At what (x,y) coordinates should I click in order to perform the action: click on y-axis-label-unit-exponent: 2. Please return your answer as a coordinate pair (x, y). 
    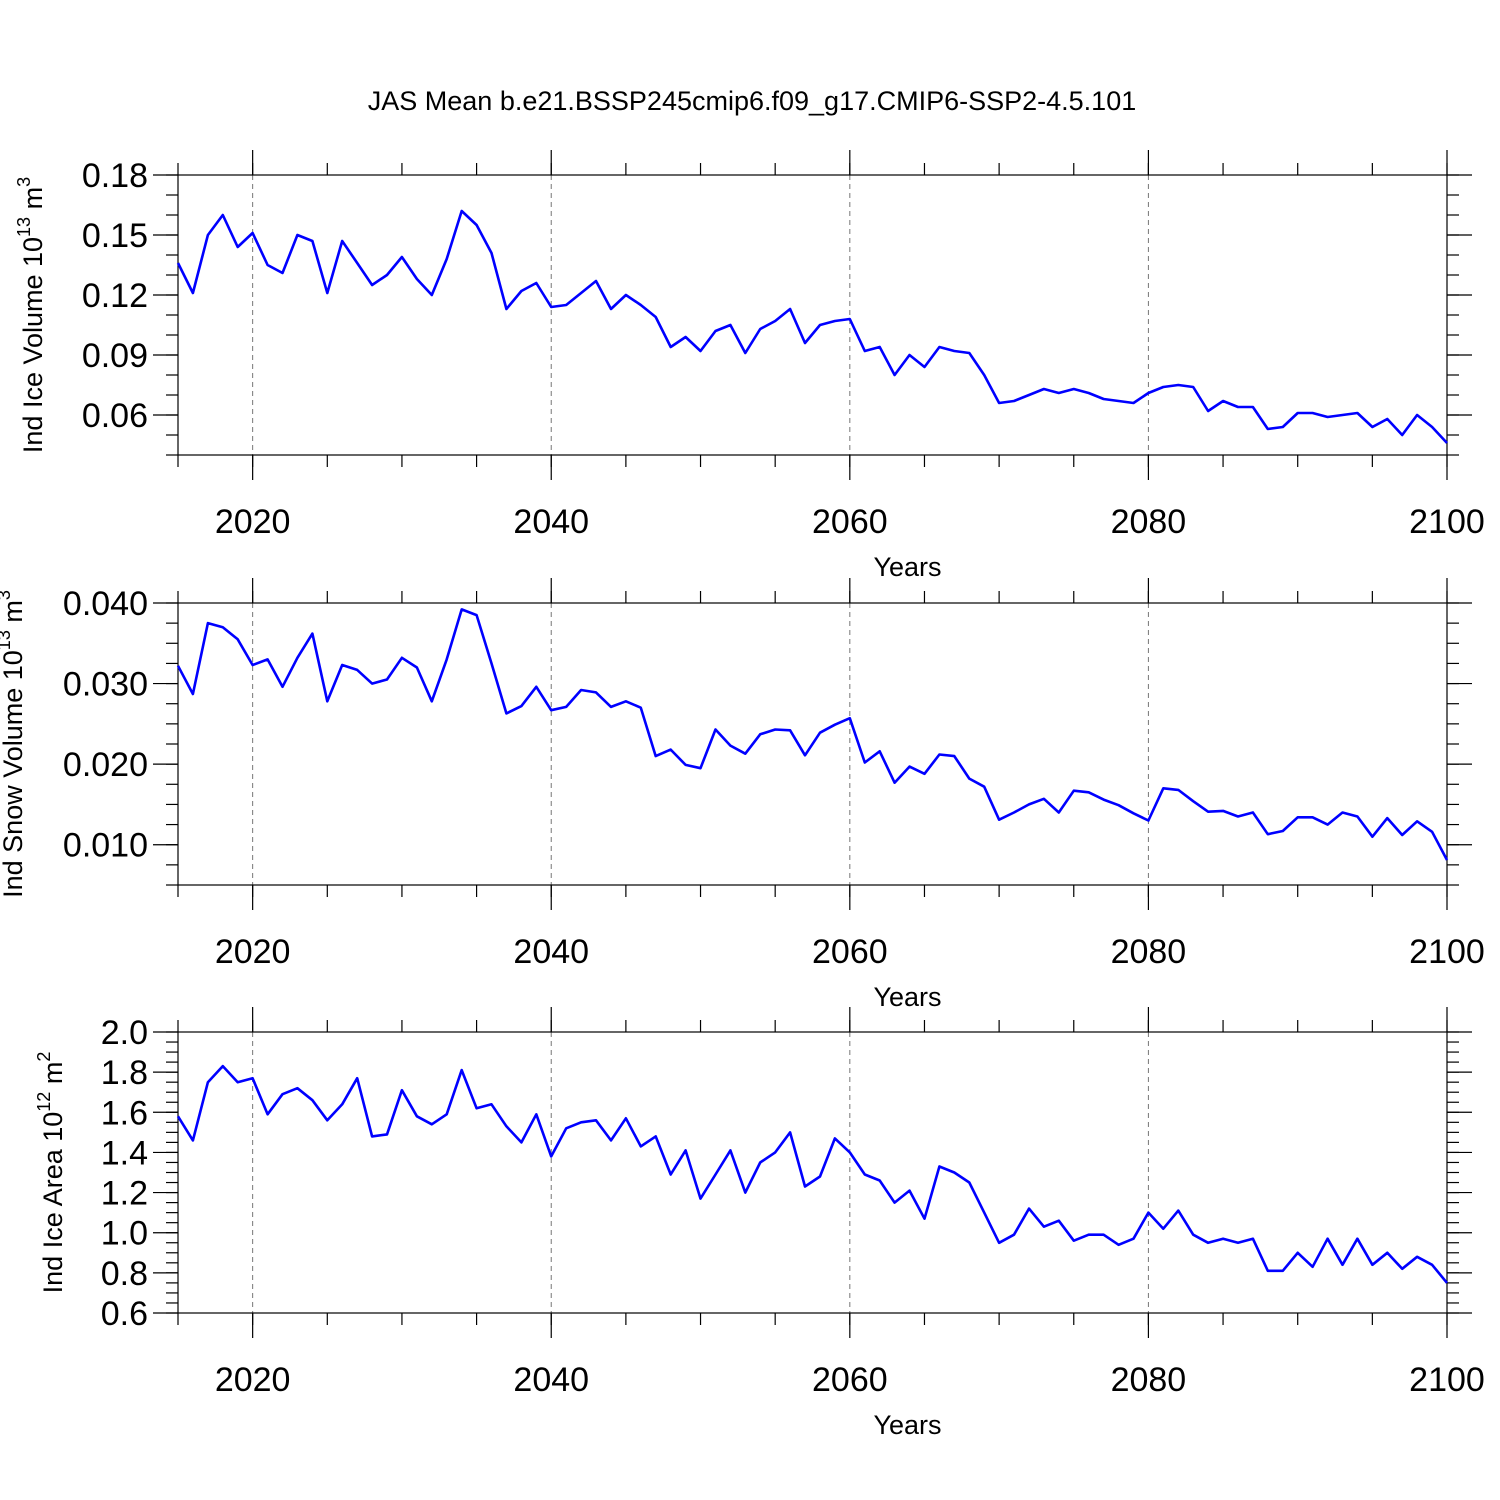
    Looking at the image, I should click on (44, 1057).